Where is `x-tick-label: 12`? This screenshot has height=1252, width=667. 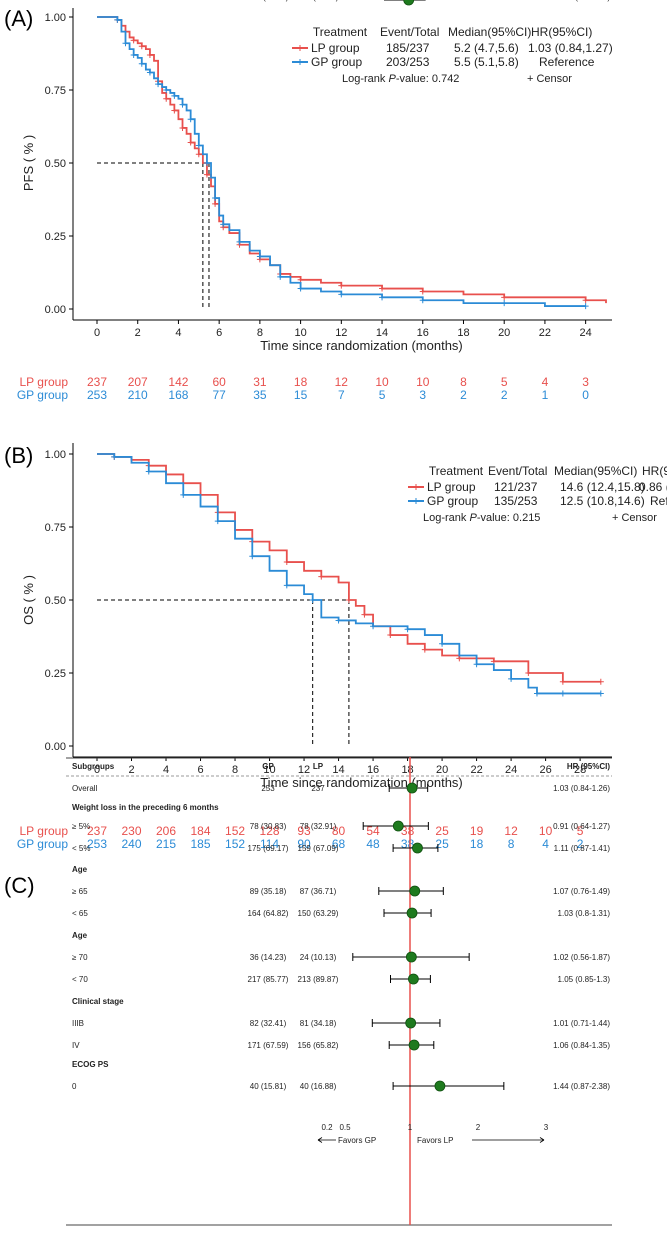 x-tick-label: 12 is located at coordinates (341, 333).